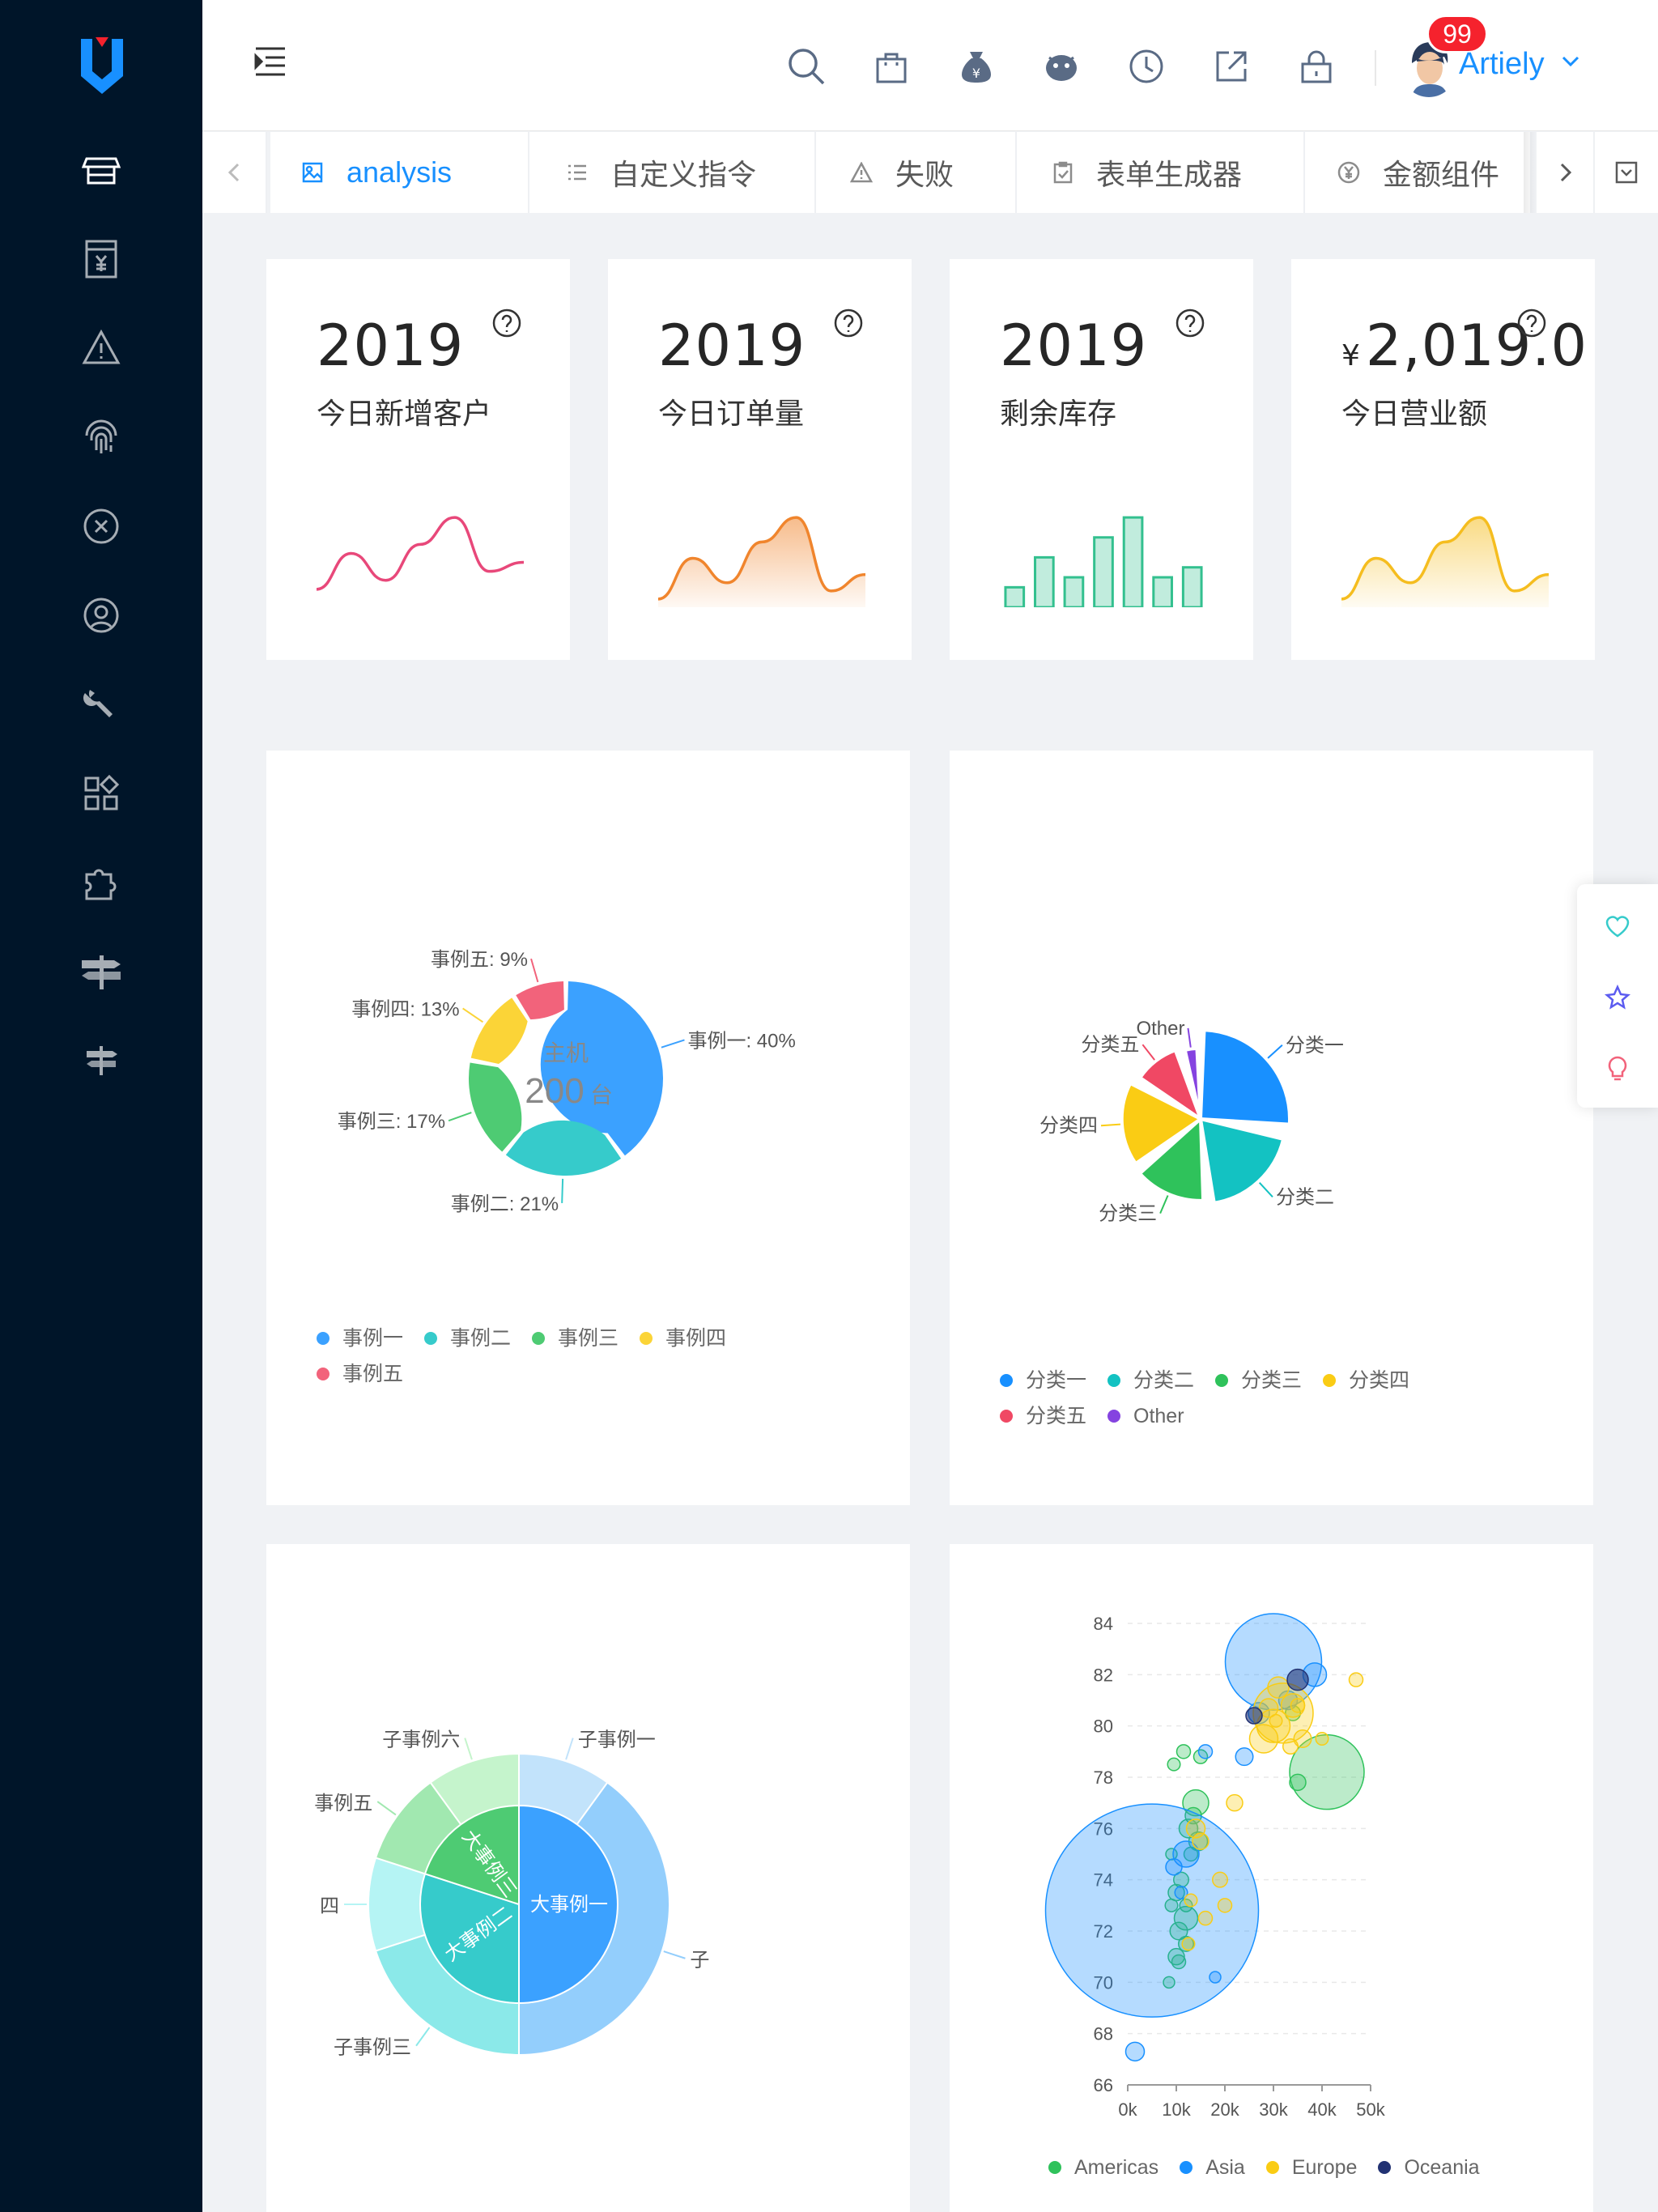 The width and height of the screenshot is (1658, 2212). I want to click on shopping-bag-icon, so click(891, 68).